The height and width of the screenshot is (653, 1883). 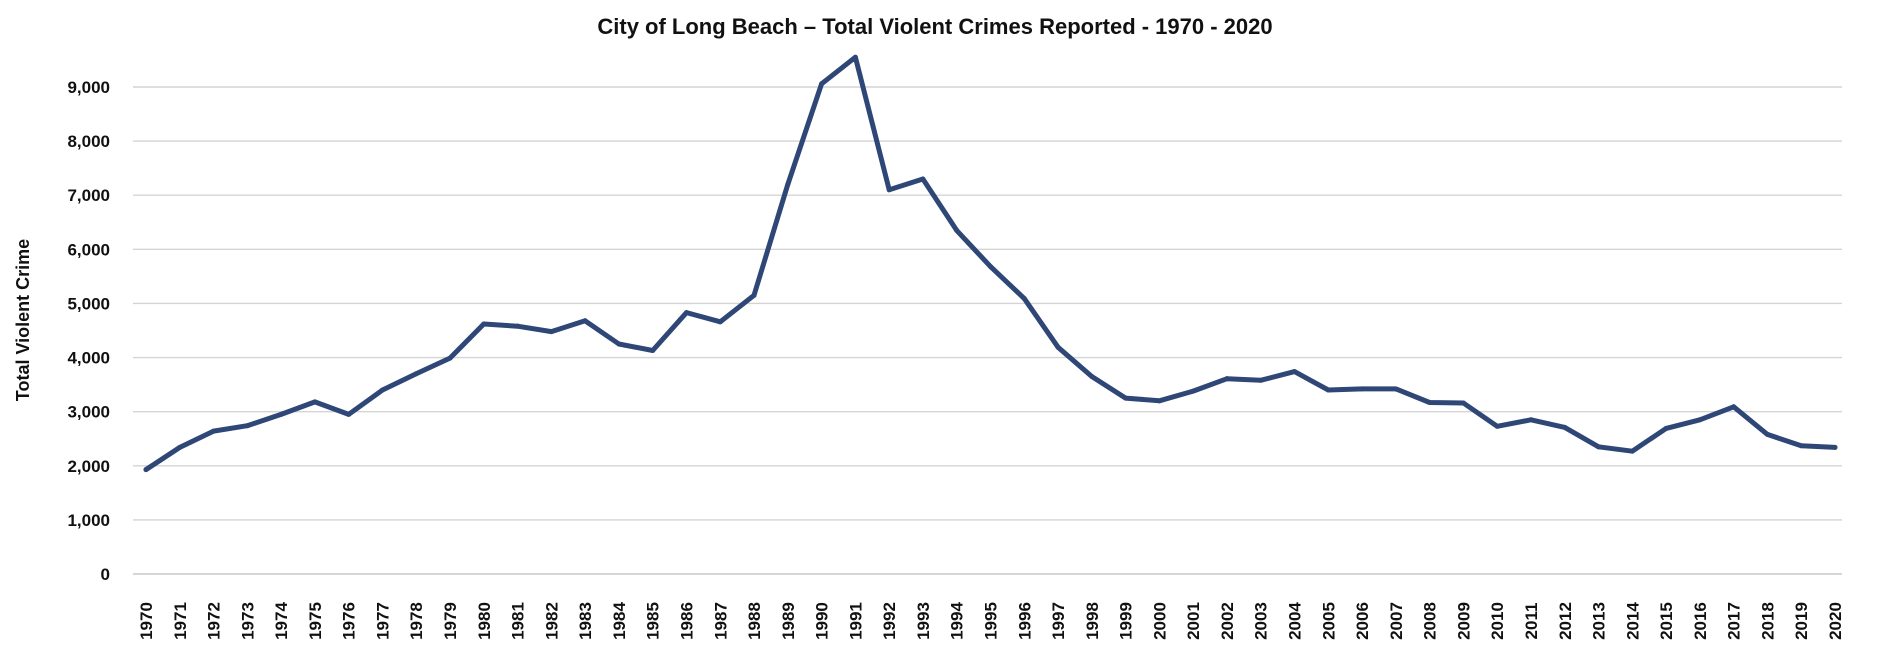 What do you see at coordinates (180, 621) in the screenshot?
I see `x-tick-label: 1971` at bounding box center [180, 621].